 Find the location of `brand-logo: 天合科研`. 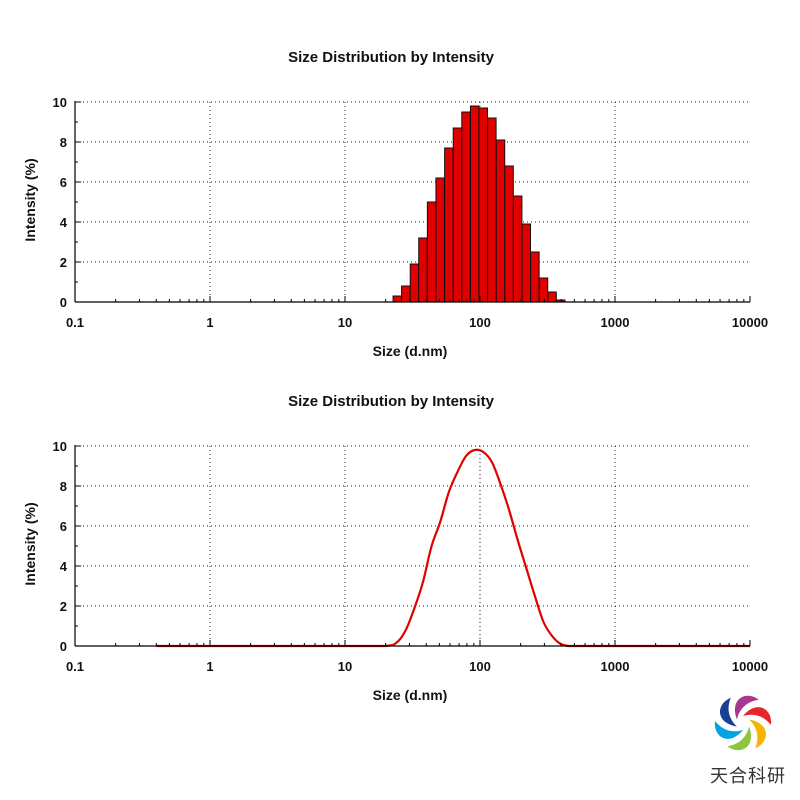

brand-logo: 天合科研 is located at coordinates (745, 745).